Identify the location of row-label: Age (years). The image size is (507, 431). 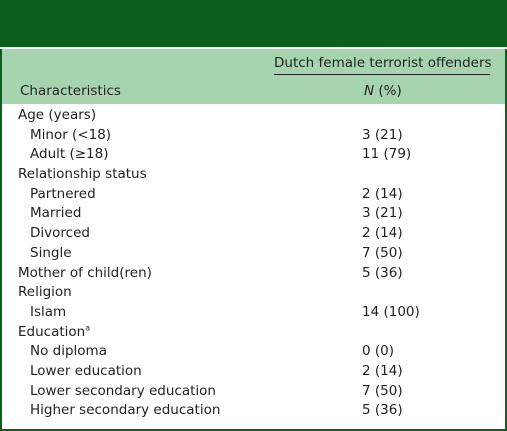
(57, 115).